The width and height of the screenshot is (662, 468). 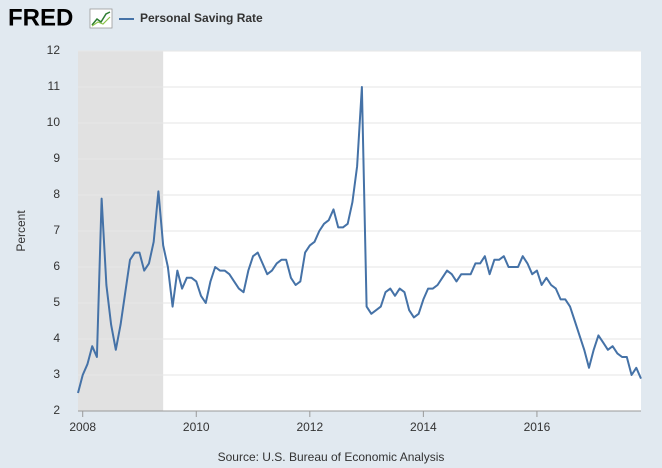 I want to click on x-tick-label: 2014, so click(x=423, y=427).